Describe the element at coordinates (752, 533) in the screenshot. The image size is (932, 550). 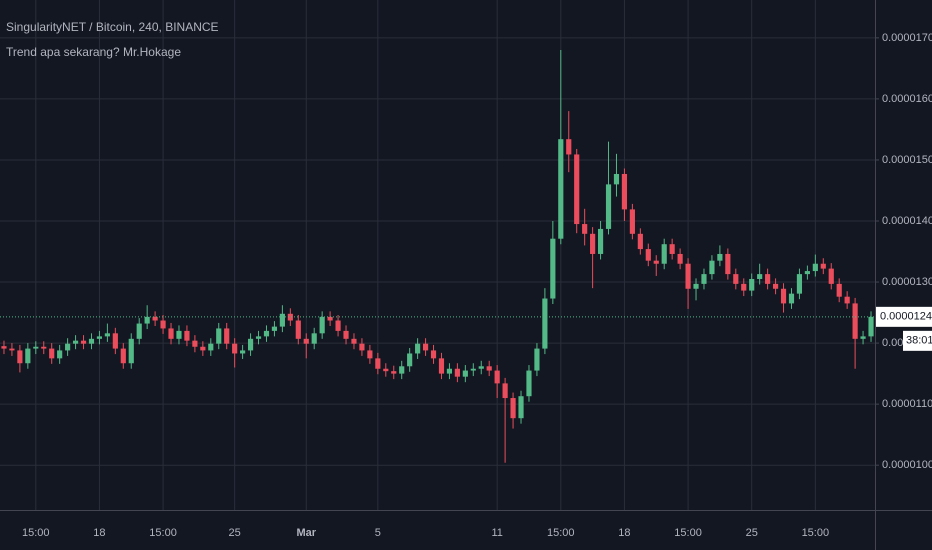
I see `x-tick-label: 25` at that location.